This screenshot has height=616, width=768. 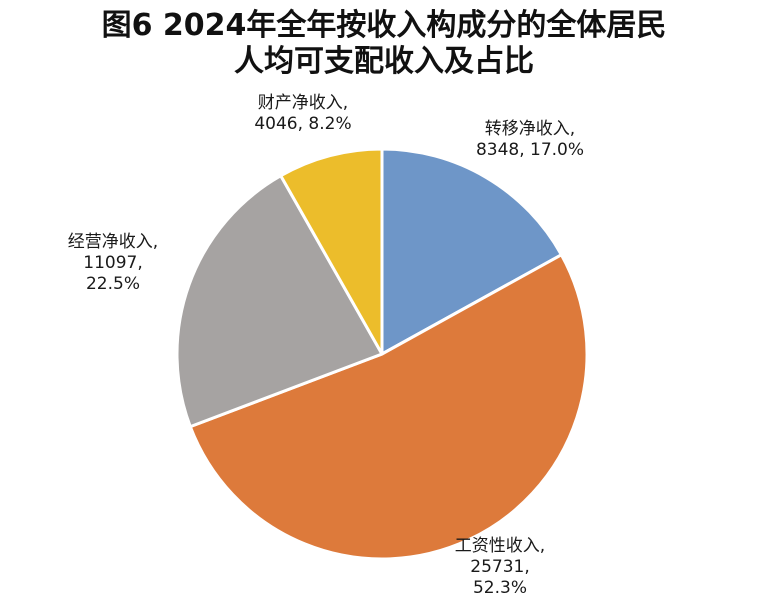 What do you see at coordinates (384, 61) in the screenshot?
I see `chart-title-line-2: 人均可支配收入及占比` at bounding box center [384, 61].